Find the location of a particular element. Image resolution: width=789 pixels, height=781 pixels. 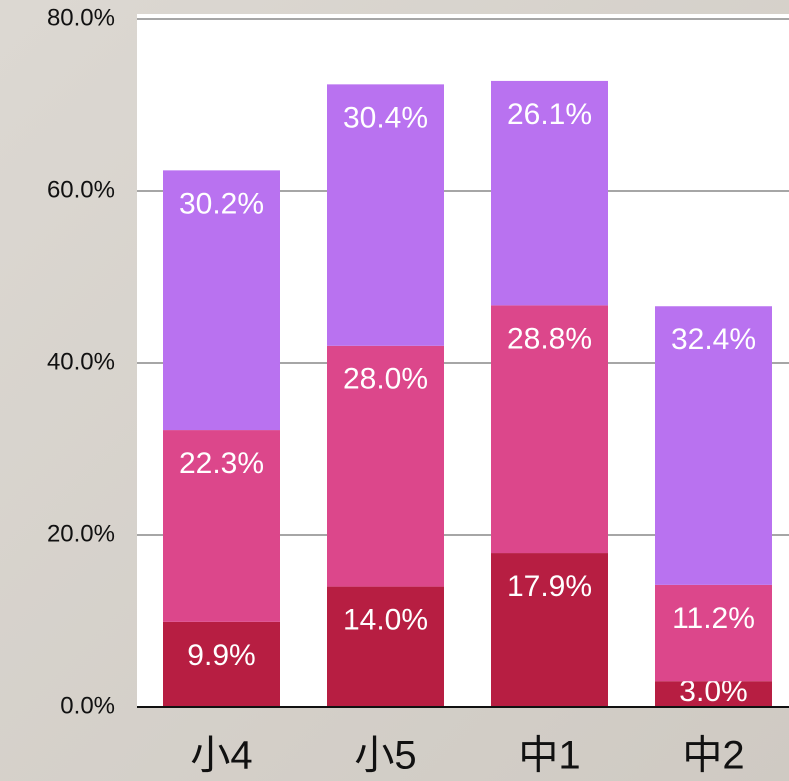

y-tick-label: 40.0% is located at coordinates (81, 361).